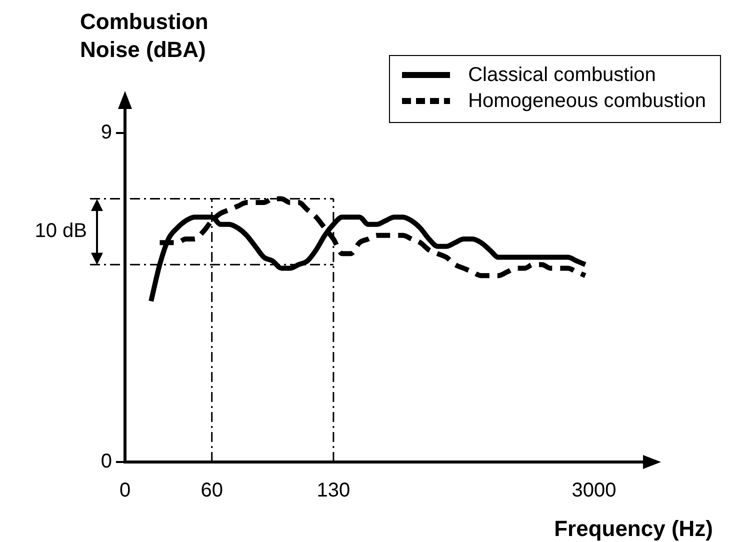 The height and width of the screenshot is (542, 739). I want to click on y-tick-label: 9, so click(106, 133).